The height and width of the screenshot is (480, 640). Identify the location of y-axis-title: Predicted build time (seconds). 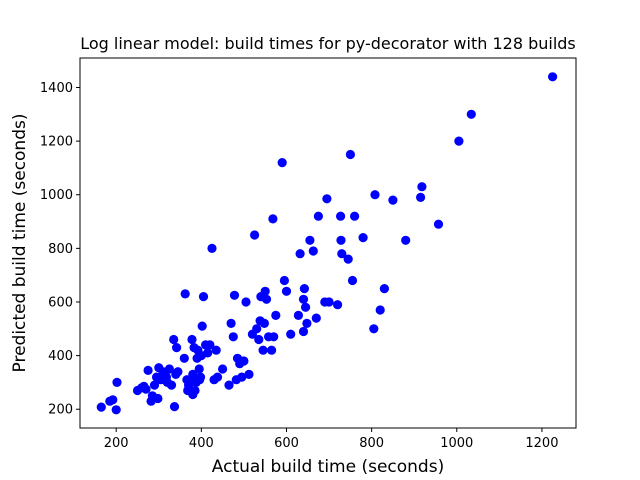
(20, 243).